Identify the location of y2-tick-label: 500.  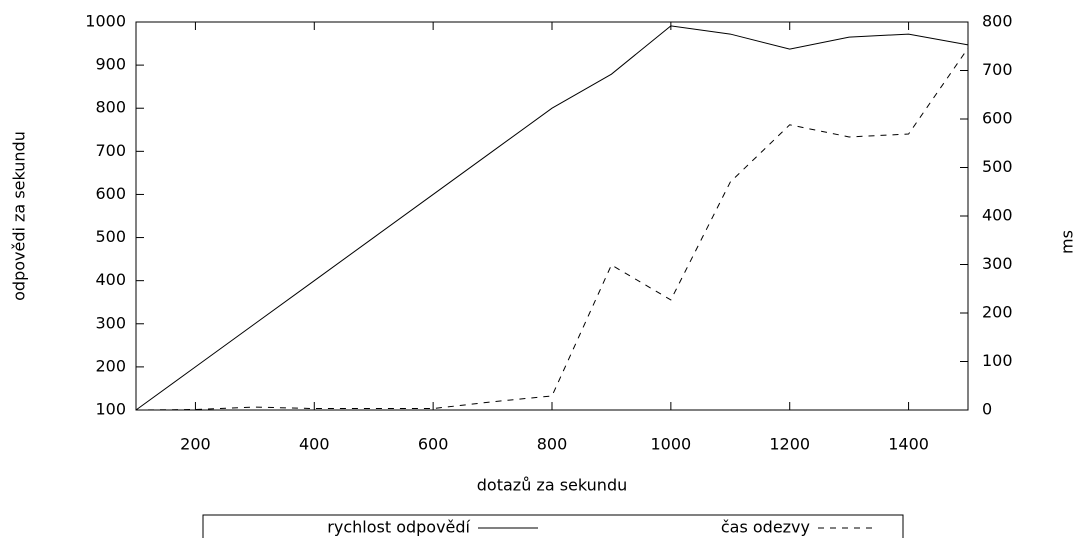
(997, 166).